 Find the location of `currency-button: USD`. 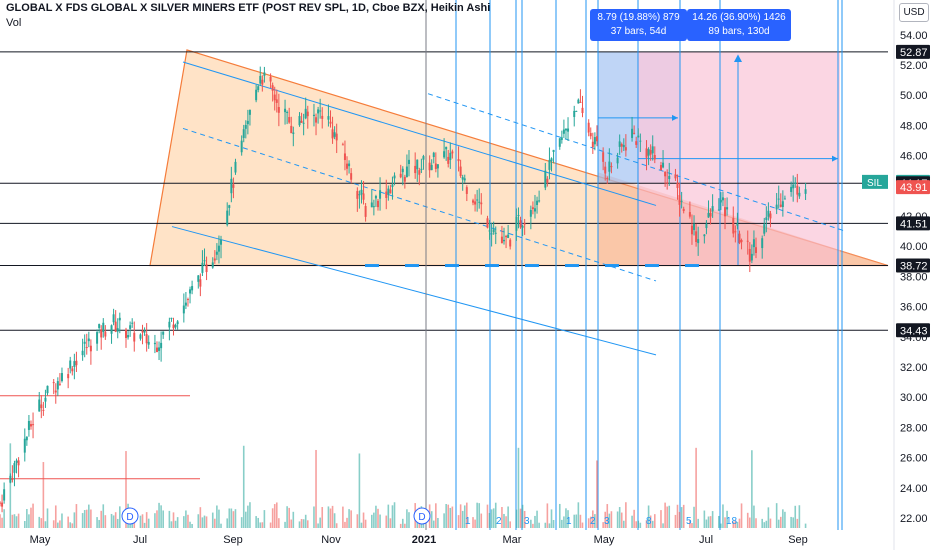

currency-button: USD is located at coordinates (914, 12).